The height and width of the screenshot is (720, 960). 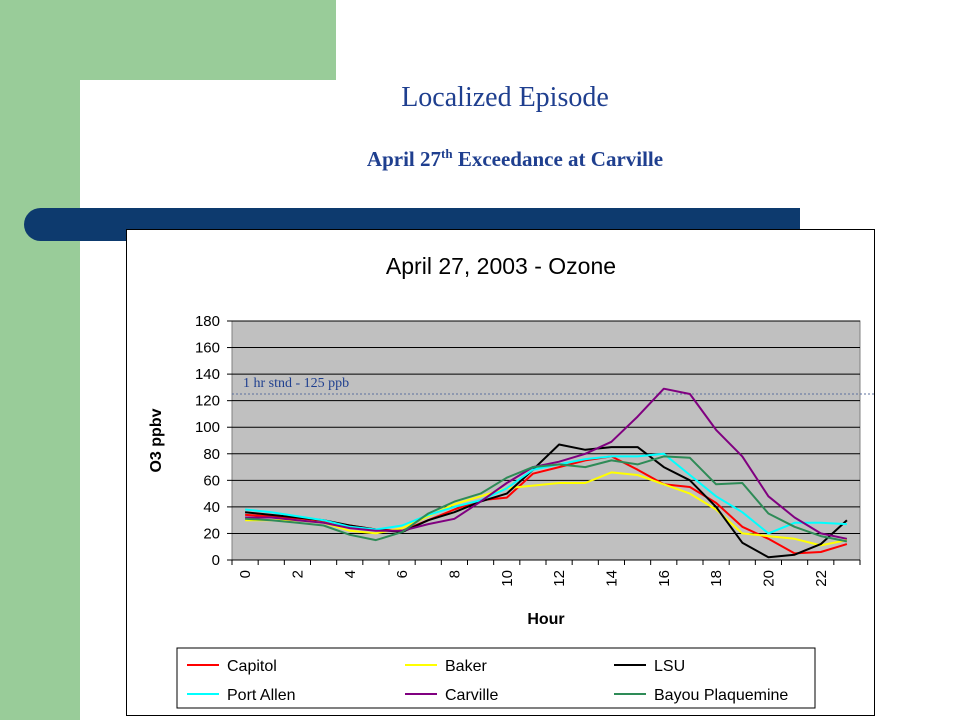 I want to click on x-tick-label: 6, so click(x=402, y=574).